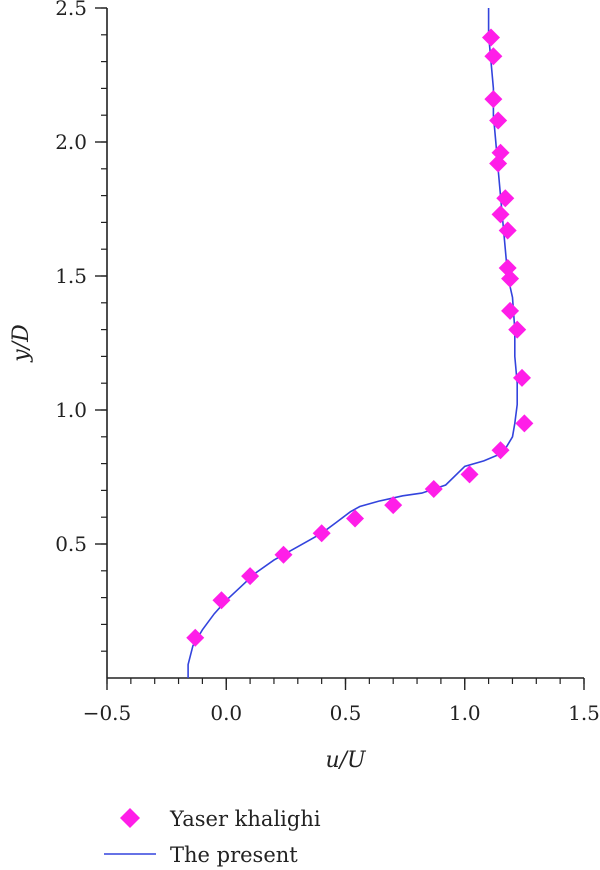  I want to click on y-axis-title: y/D, so click(21, 343).